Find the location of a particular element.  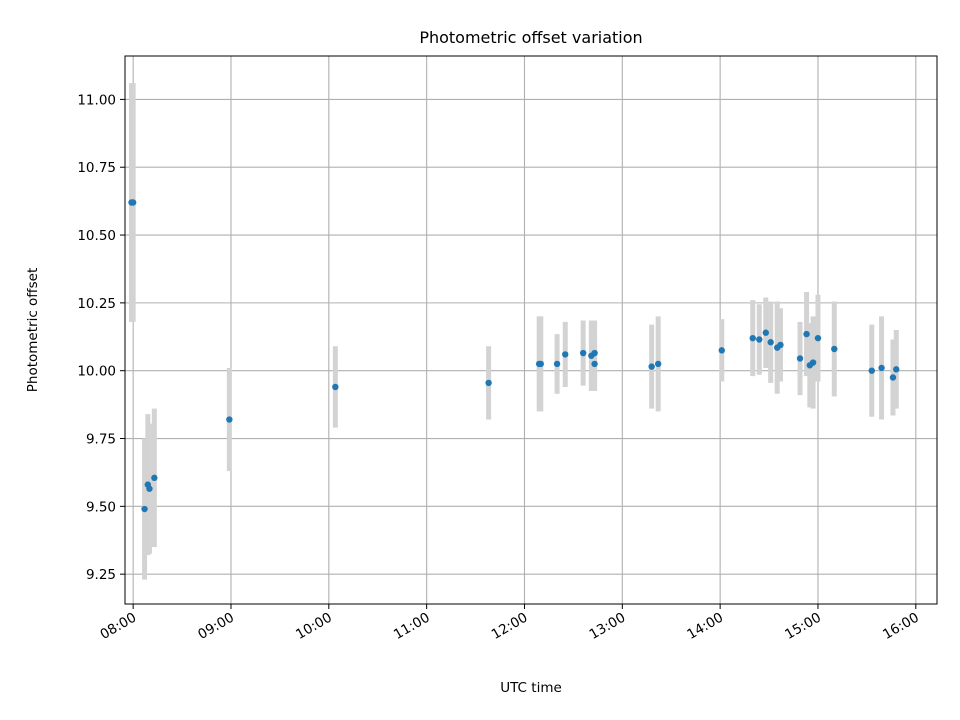

x-axis-label: UTC time is located at coordinates (531, 688).